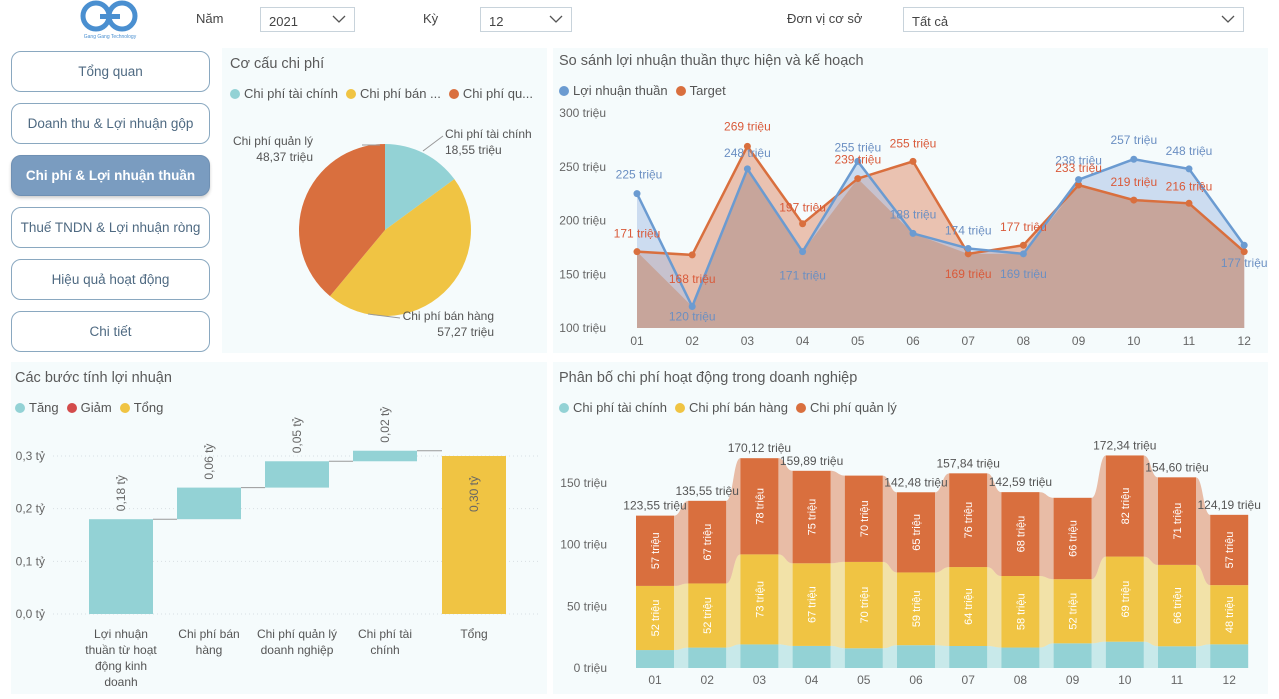 The height and width of the screenshot is (699, 1279). What do you see at coordinates (30, 561) in the screenshot?
I see `y-tick-label: 0,1 tỷ` at bounding box center [30, 561].